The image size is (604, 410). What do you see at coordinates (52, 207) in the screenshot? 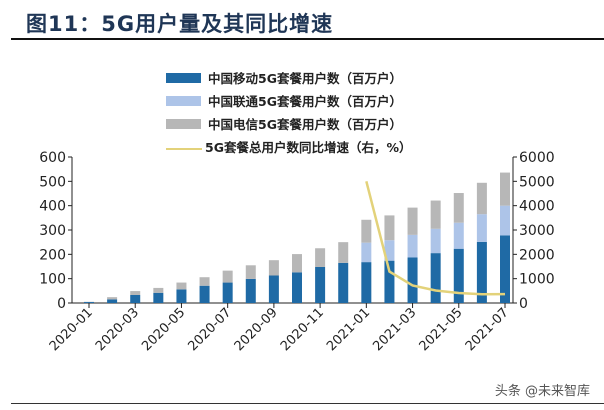
I see `left-tick-label: 400` at bounding box center [52, 207].